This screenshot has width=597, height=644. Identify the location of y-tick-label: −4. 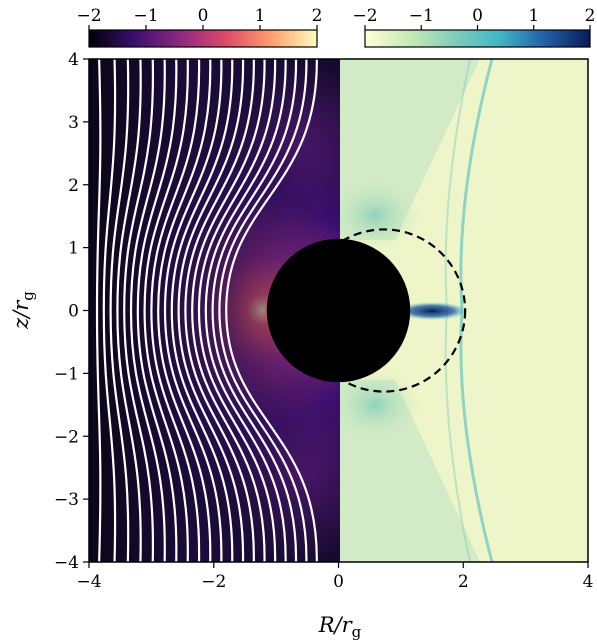
(66, 563).